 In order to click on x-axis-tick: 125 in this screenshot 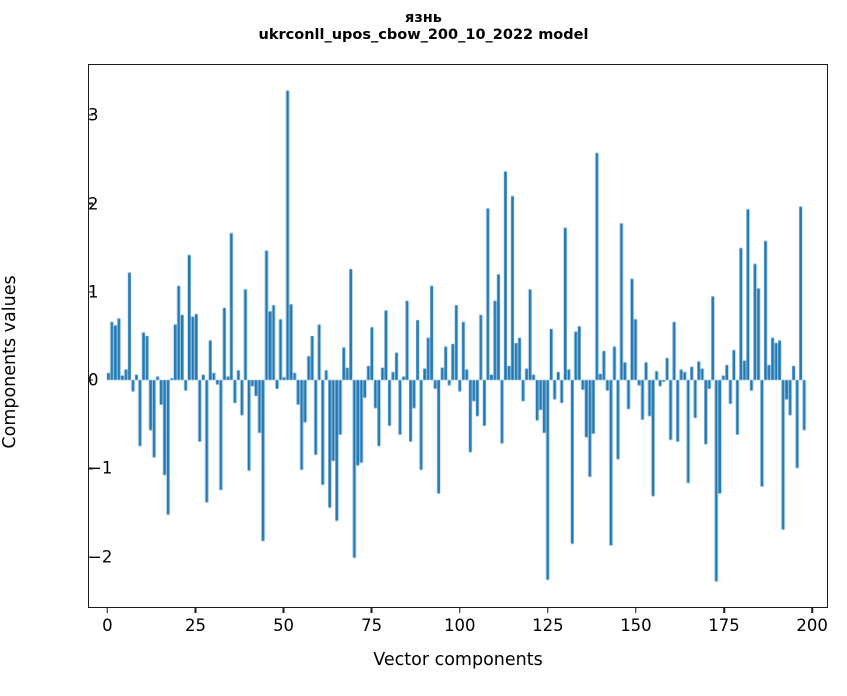, I will do `click(548, 621)`.